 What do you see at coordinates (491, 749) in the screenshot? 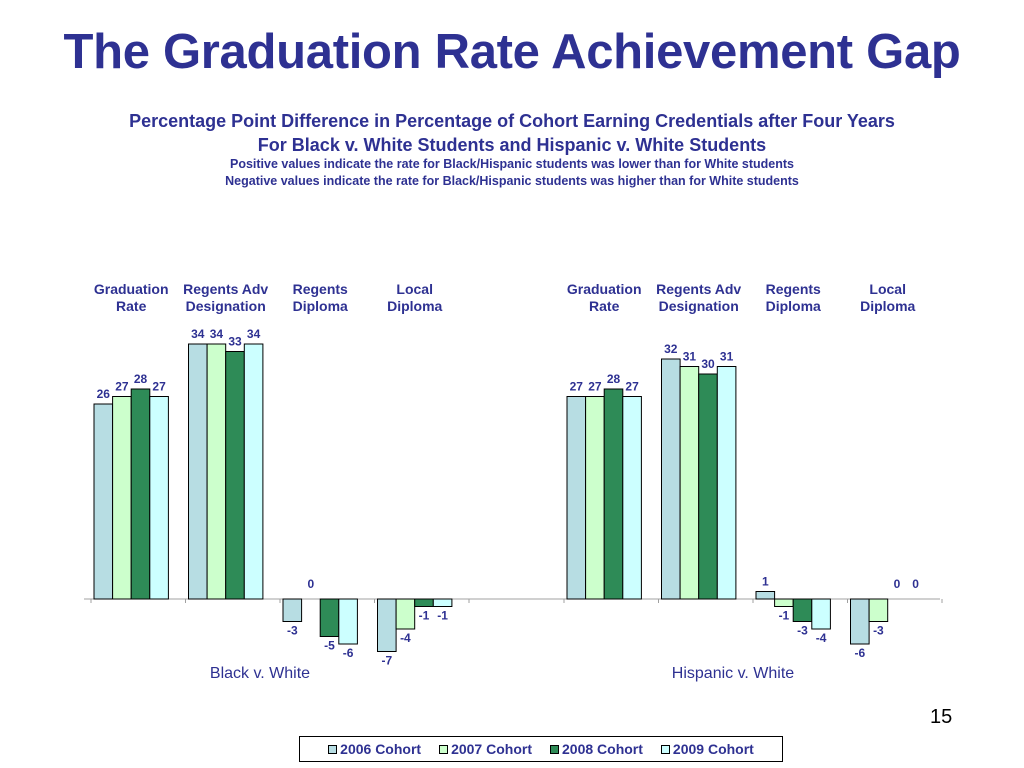
I see `legend-label-2007: 2007 Cohort` at bounding box center [491, 749].